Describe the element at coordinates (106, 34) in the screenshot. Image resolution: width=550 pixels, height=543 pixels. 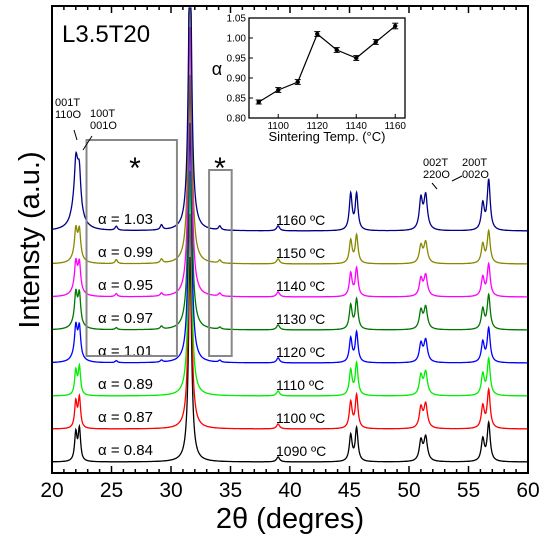
I see `chart-title: L3.5T20` at that location.